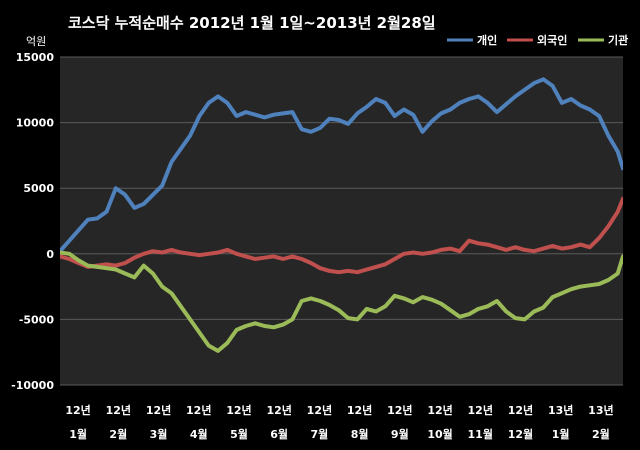 The width and height of the screenshot is (640, 450). I want to click on y-tick-label: -10000, so click(32, 385).